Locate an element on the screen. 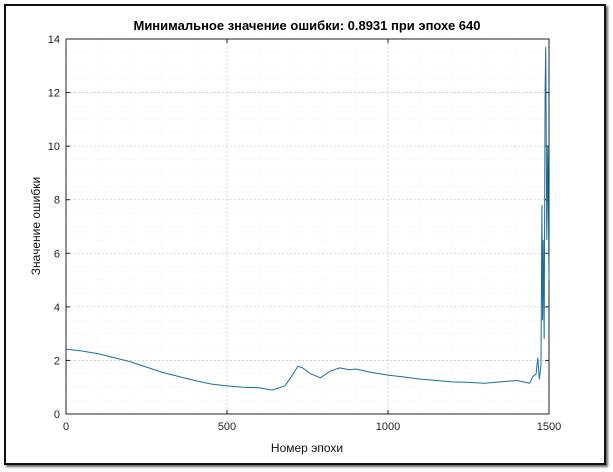  y-tick-label: 14 is located at coordinates (54, 40).